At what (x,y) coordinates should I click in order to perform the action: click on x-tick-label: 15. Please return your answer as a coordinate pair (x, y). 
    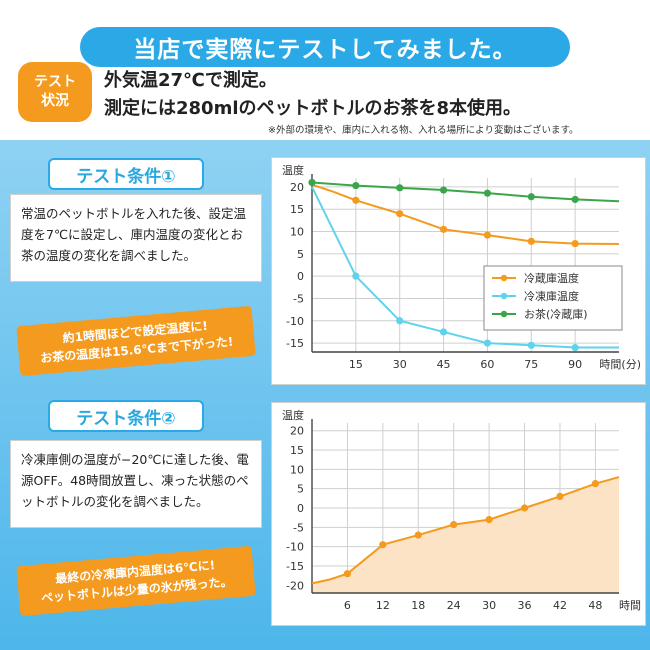
    Looking at the image, I should click on (356, 364).